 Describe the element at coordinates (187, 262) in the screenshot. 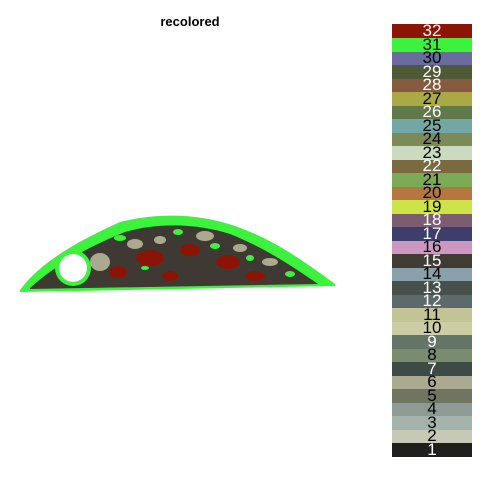

I see `red-patches` at that location.